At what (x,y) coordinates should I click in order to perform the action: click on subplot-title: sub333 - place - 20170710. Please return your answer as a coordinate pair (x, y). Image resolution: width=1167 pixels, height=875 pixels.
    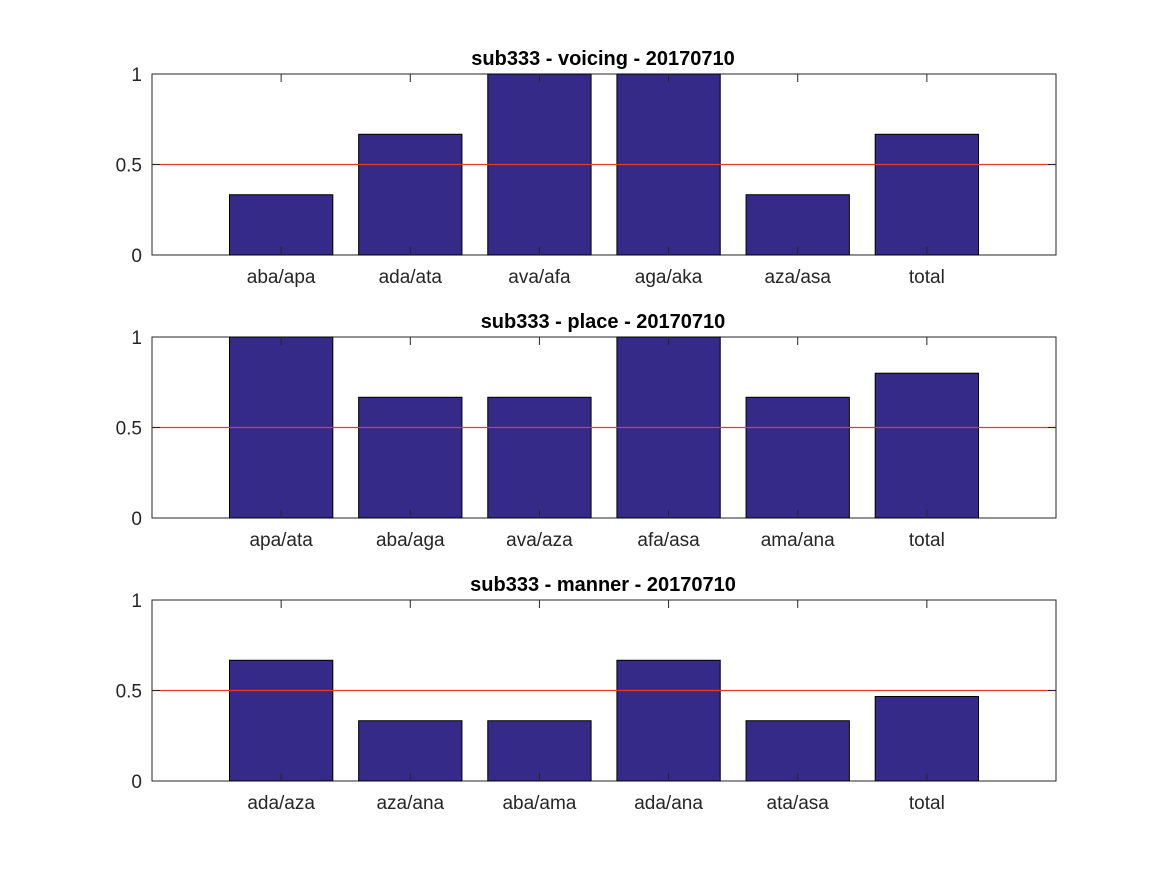
    Looking at the image, I should click on (603, 322).